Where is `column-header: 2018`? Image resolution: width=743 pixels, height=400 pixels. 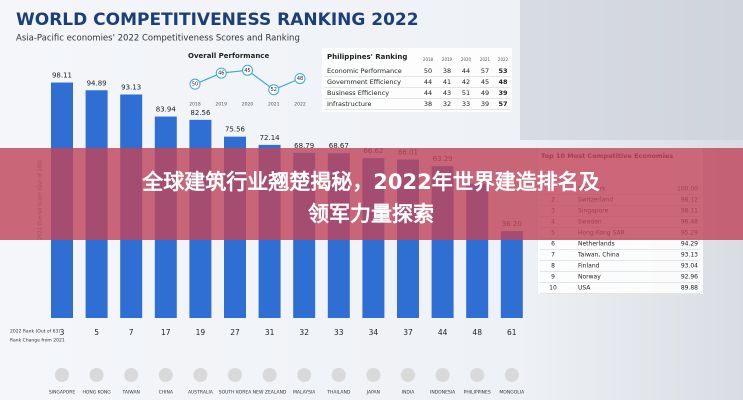
column-header: 2018 is located at coordinates (428, 59).